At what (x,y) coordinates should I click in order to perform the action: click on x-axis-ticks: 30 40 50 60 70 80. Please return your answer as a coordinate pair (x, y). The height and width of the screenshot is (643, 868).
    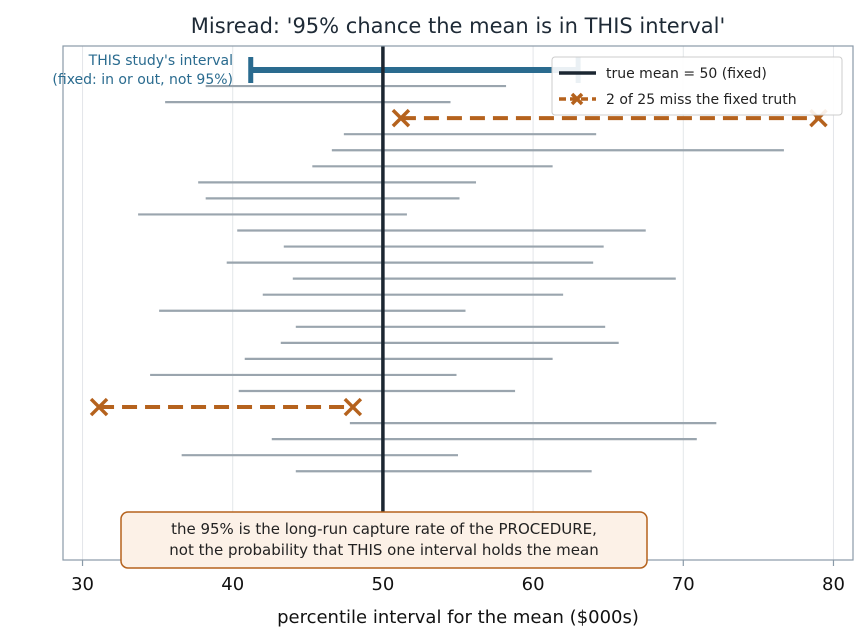
    Looking at the image, I should click on (458, 577).